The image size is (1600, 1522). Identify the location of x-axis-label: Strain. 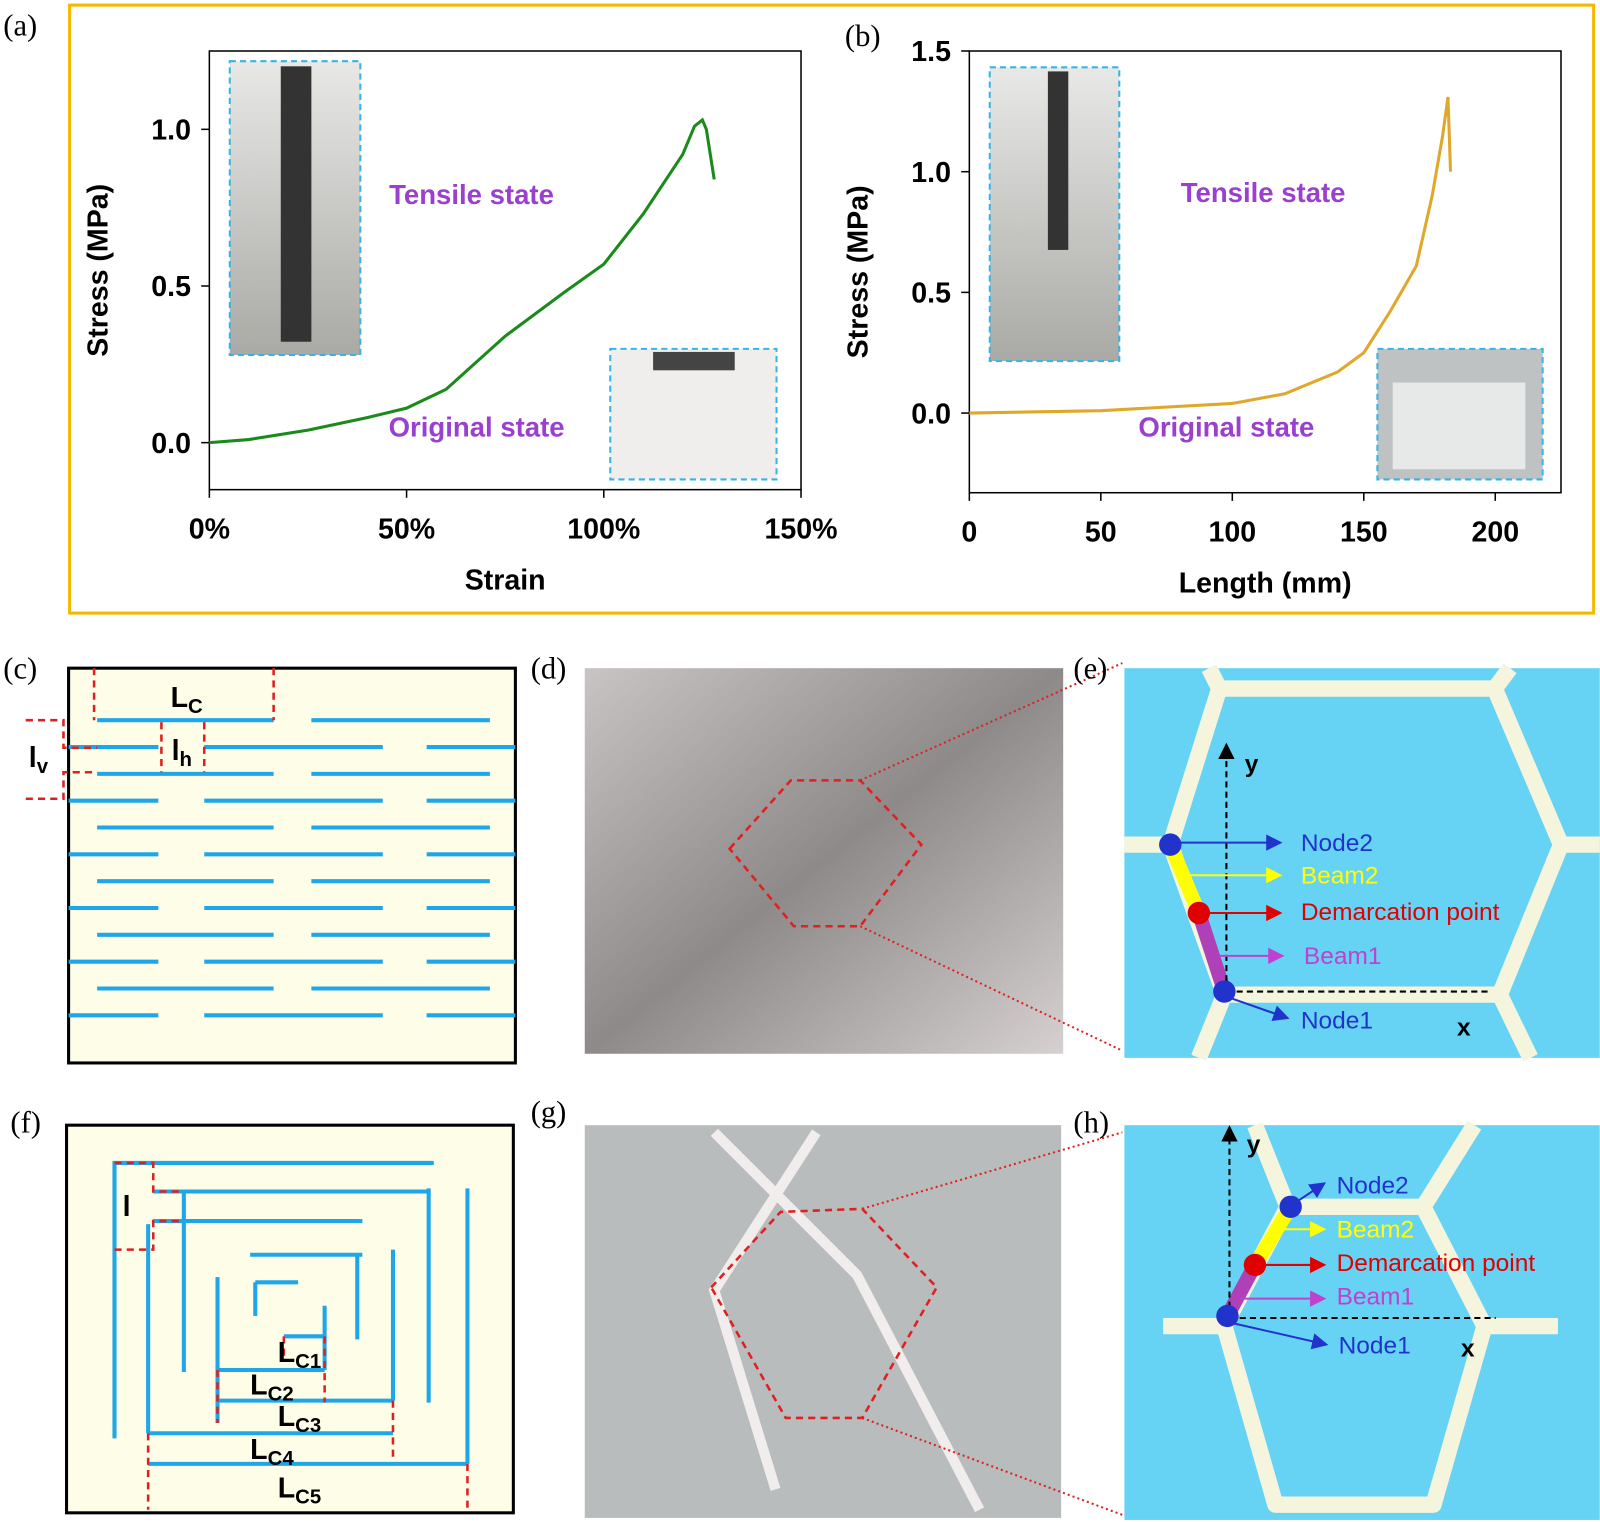
(505, 581).